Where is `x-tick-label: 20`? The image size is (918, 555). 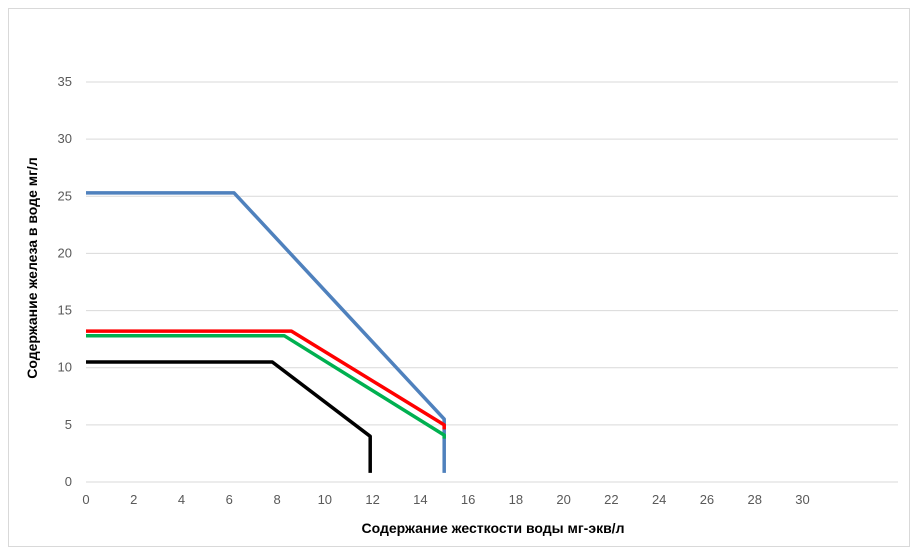
x-tick-label: 20 is located at coordinates (563, 499).